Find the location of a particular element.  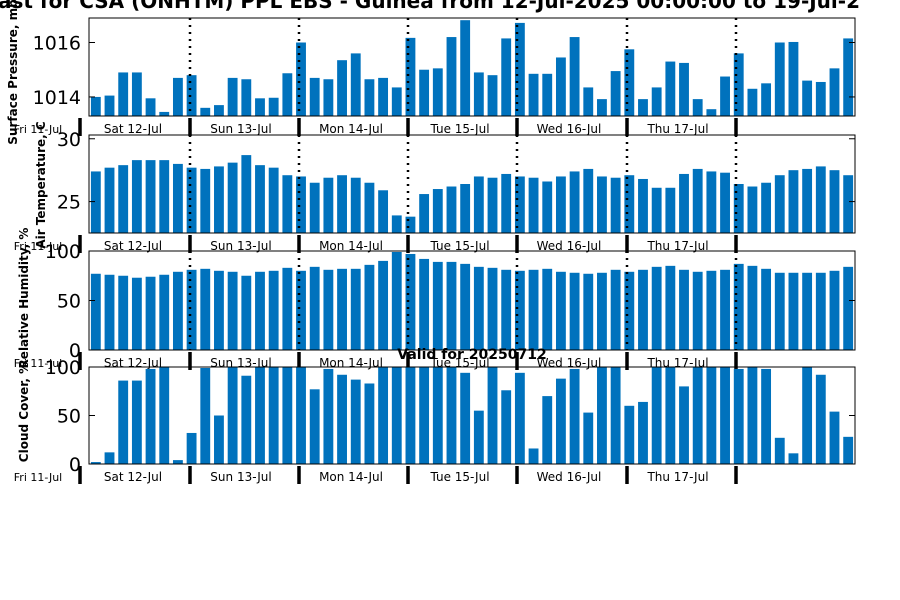

panel-title: Valid for 20250712 is located at coordinates (471, 355).